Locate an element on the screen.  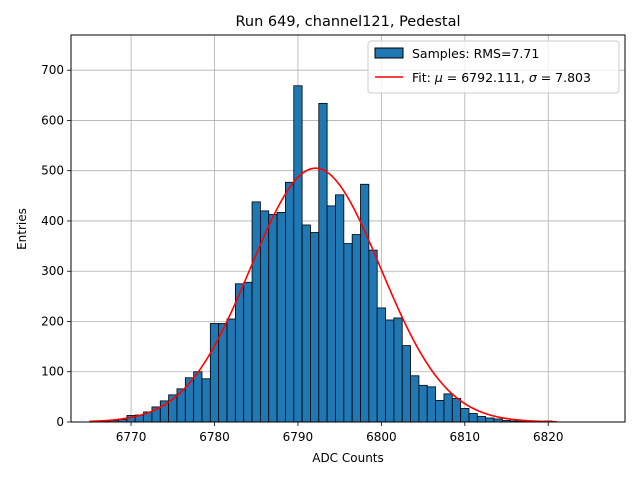
x-tick-label: 6800 is located at coordinates (381, 437).